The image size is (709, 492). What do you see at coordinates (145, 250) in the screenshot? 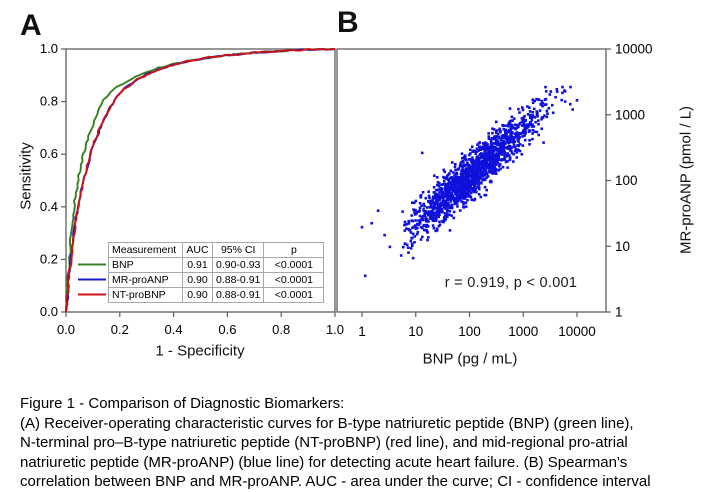
I see `col-header-measurement: Measurement` at bounding box center [145, 250].